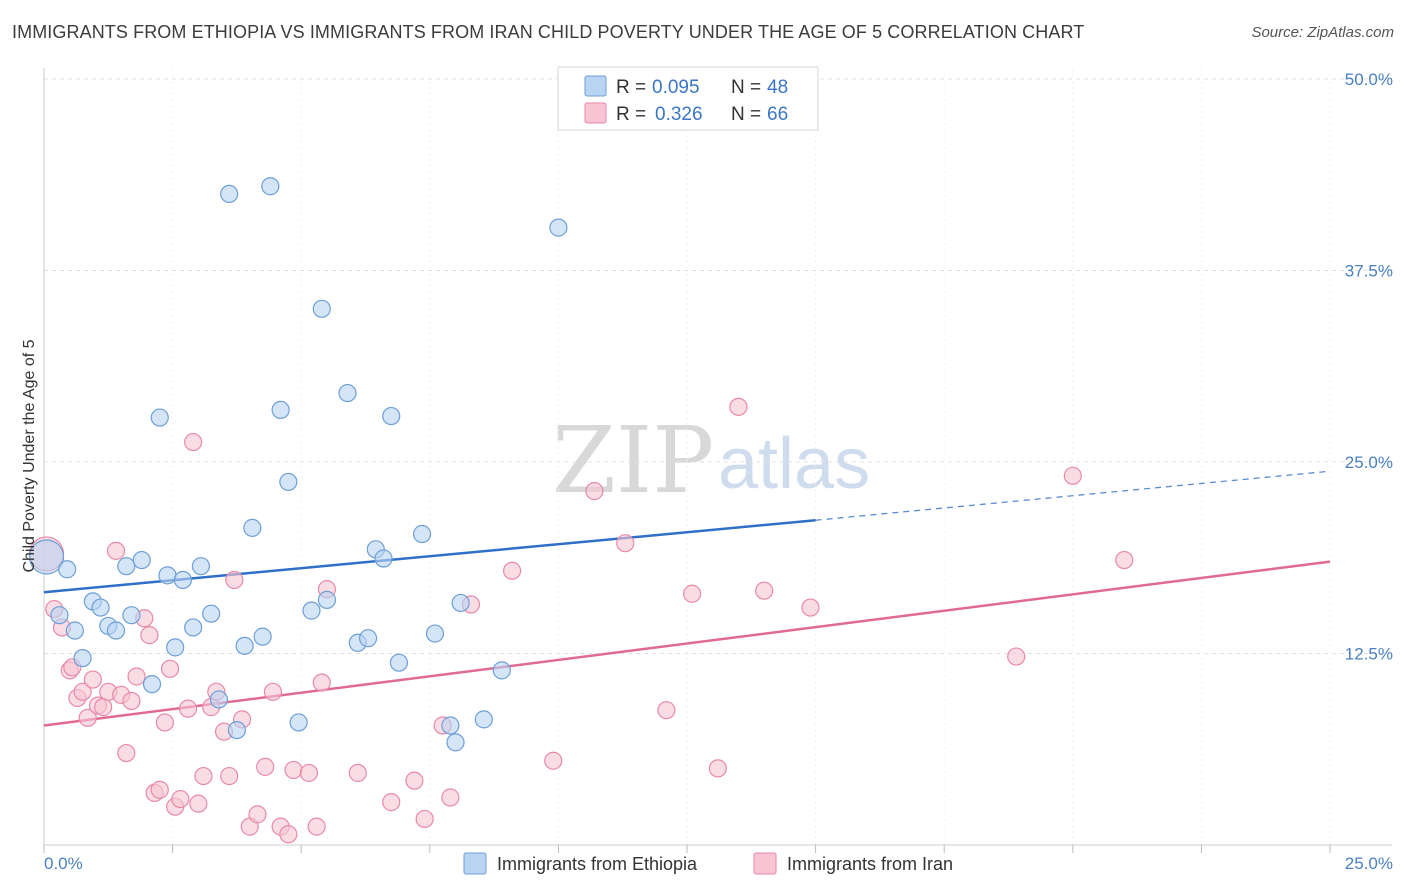  I want to click on watermark-atlas: atlas, so click(794, 464).